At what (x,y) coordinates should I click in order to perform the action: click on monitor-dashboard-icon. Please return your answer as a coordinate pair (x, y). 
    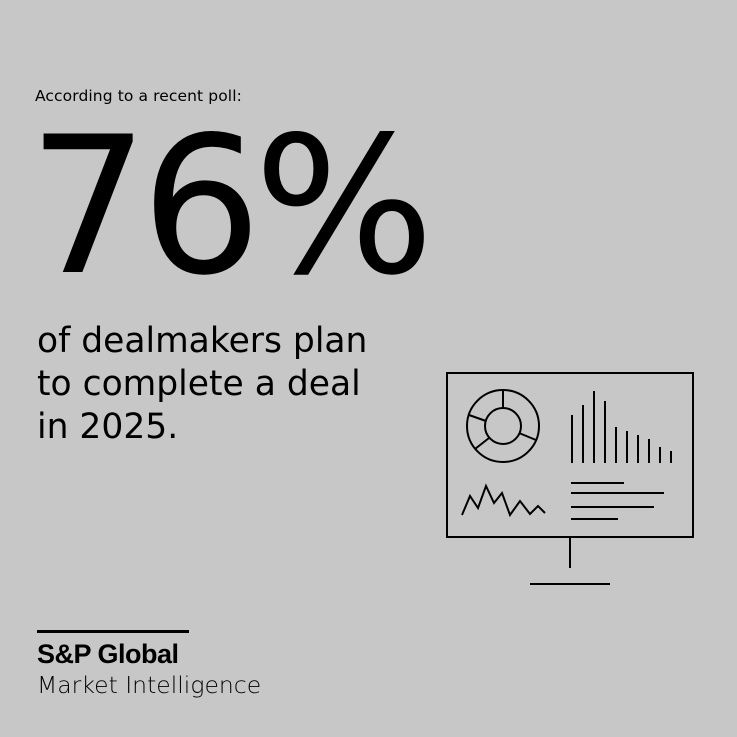
    Looking at the image, I should click on (570, 478).